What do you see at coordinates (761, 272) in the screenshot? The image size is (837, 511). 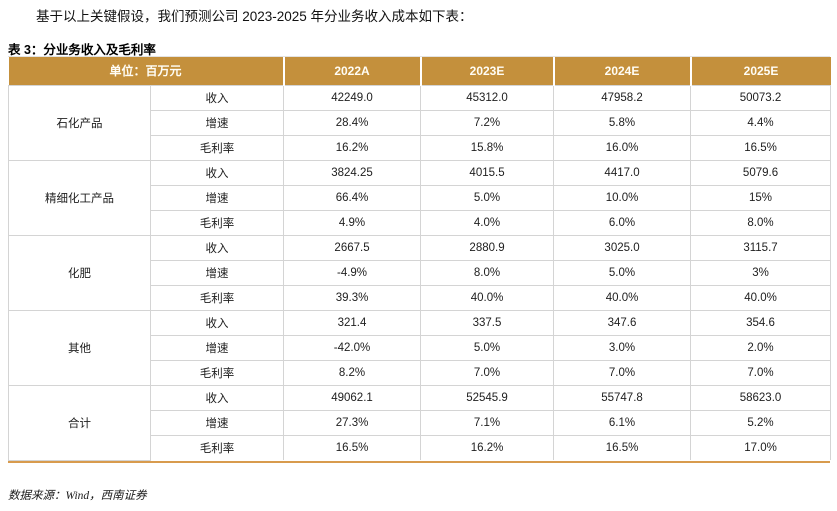 I see `cell-value: 3%` at bounding box center [761, 272].